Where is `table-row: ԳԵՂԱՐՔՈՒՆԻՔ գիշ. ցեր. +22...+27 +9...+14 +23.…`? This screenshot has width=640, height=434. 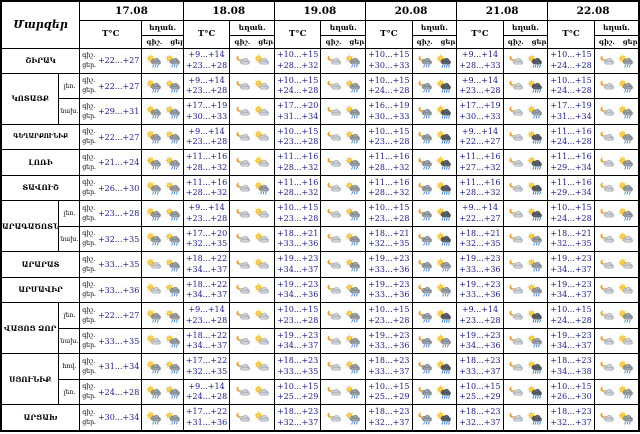
table-row: ԳԵՂԱՐՔՈՒՆԻՔ գիշ. ցեր. +22...+27 +9...+14 +23.… is located at coordinates (320, 137).